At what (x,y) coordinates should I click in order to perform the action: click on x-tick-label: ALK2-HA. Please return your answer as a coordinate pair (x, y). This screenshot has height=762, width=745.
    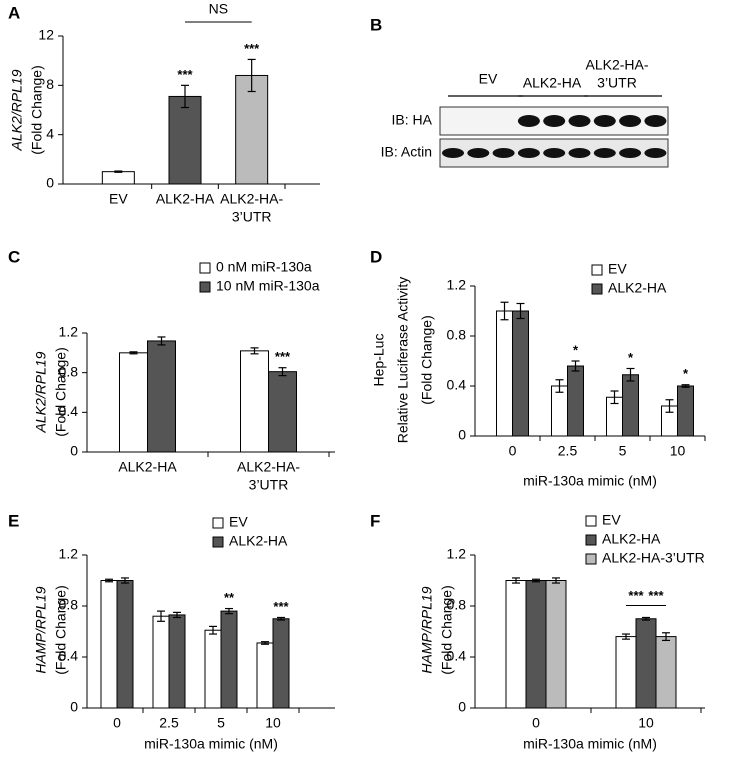
    Looking at the image, I should click on (147, 467).